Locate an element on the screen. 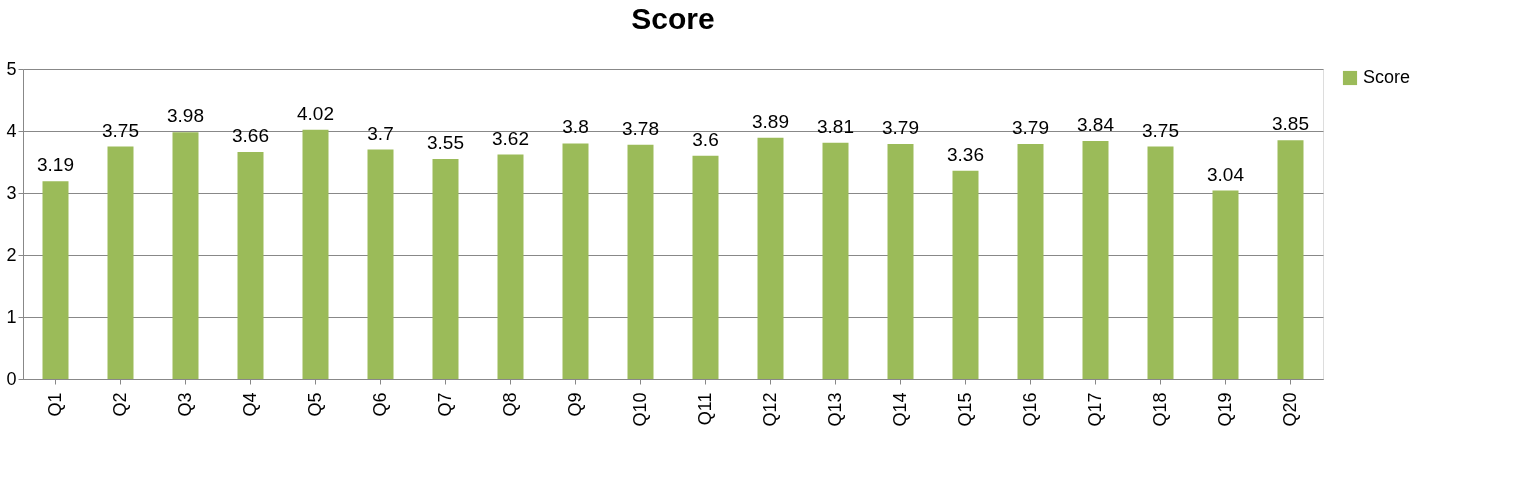 The width and height of the screenshot is (1523, 494). x-tick-label: Q13 is located at coordinates (834, 409).